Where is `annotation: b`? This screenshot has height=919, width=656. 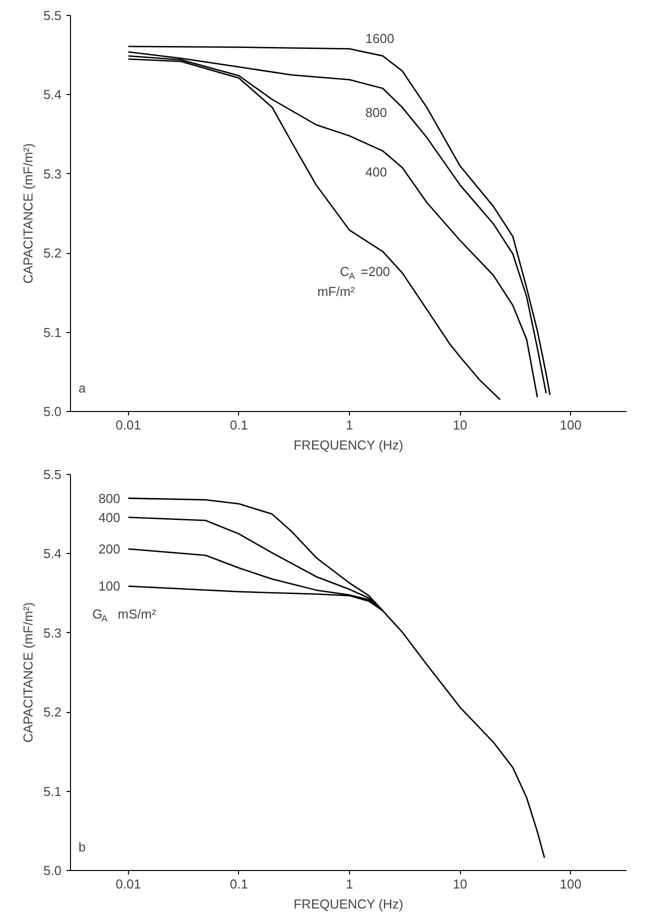
annotation: b is located at coordinates (82, 847).